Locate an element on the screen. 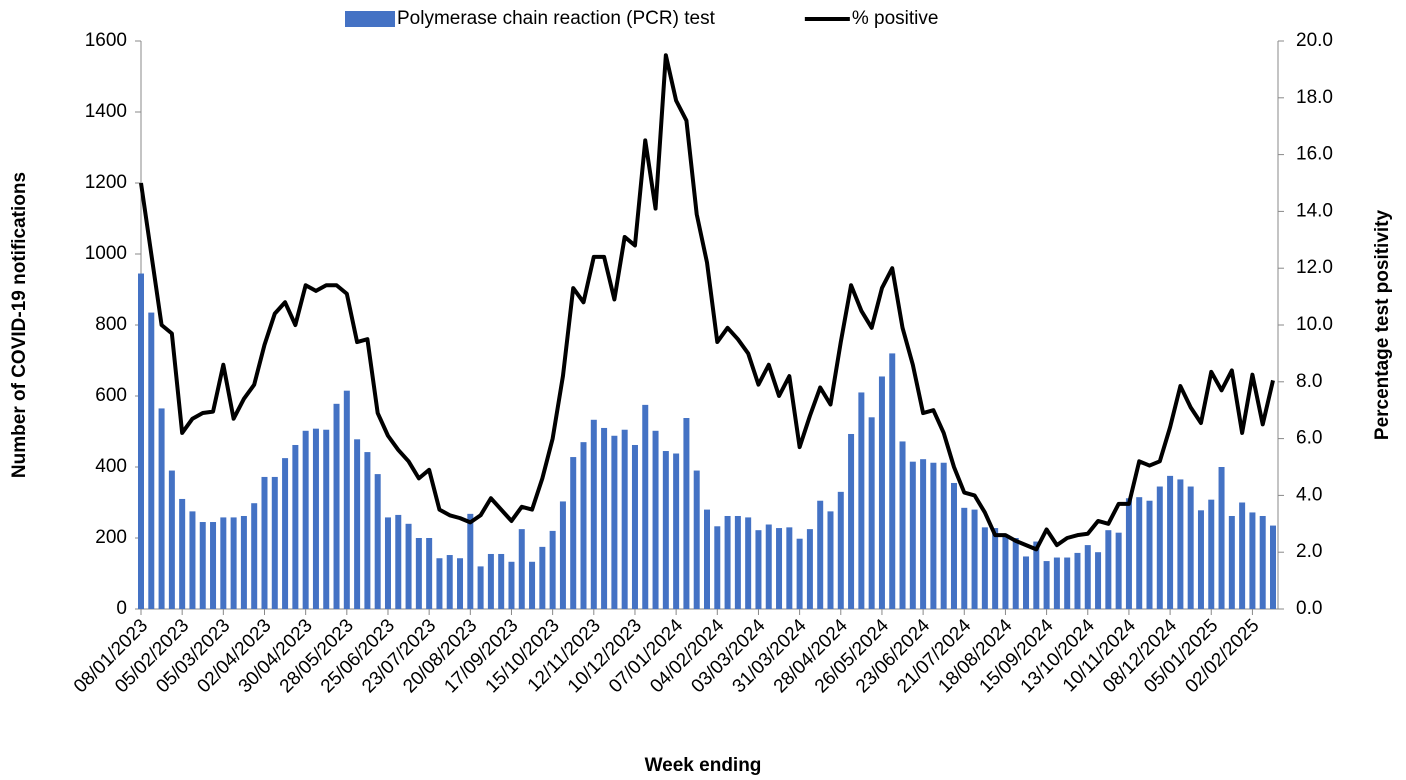  y2-tick-label: 4.0 is located at coordinates (1309, 494).